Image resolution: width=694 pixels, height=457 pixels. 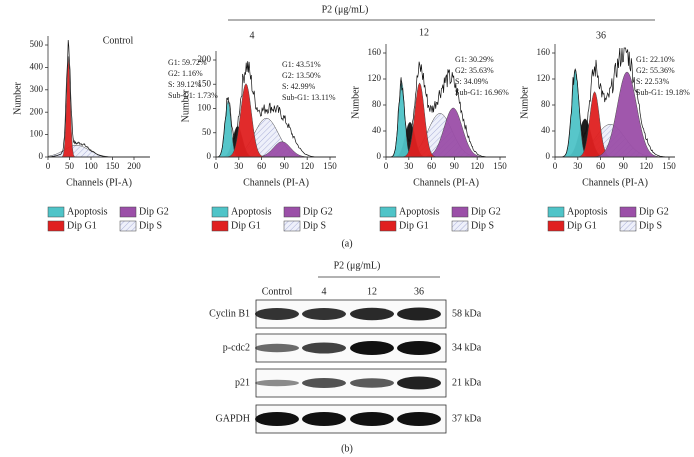 What do you see at coordinates (185, 84) in the screenshot?
I see `stat-text: S: 39.12%` at bounding box center [185, 84].